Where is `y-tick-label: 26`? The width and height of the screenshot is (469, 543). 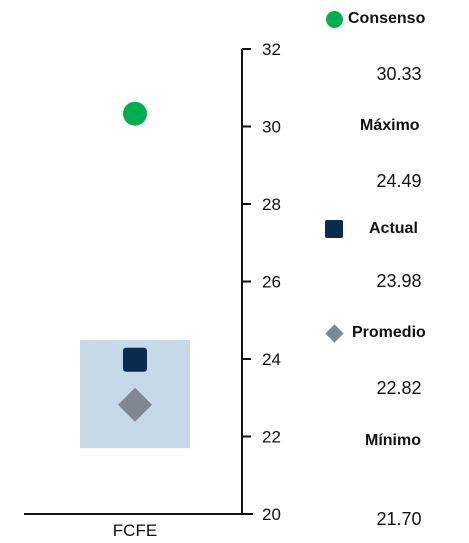
y-tick-label: 26 is located at coordinates (271, 282).